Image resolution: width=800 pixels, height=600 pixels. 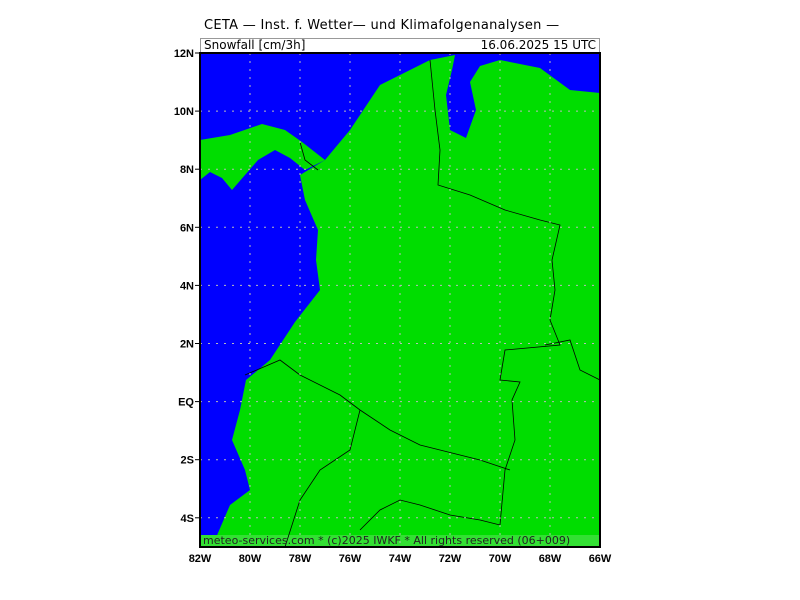 What do you see at coordinates (500, 559) in the screenshot?
I see `lon-label: 70W` at bounding box center [500, 559].